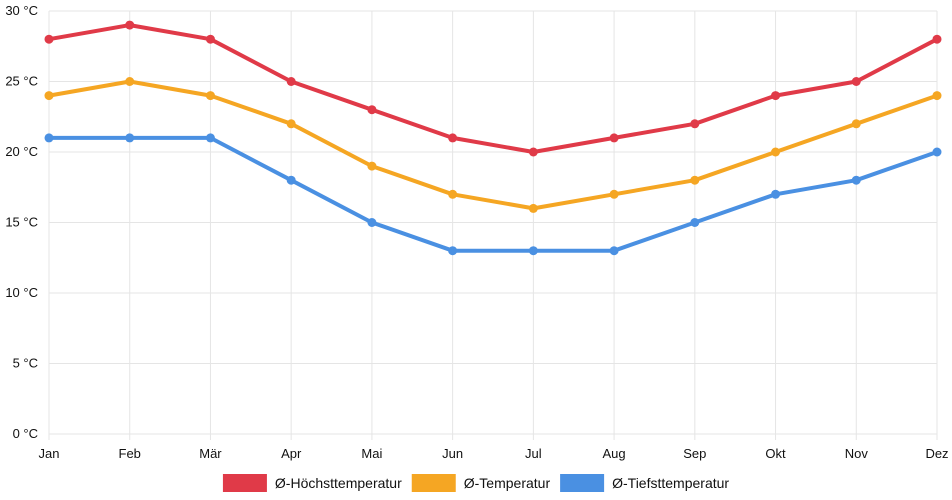 The width and height of the screenshot is (952, 500). I want to click on y-tick-label: 25 °C, so click(21, 81).